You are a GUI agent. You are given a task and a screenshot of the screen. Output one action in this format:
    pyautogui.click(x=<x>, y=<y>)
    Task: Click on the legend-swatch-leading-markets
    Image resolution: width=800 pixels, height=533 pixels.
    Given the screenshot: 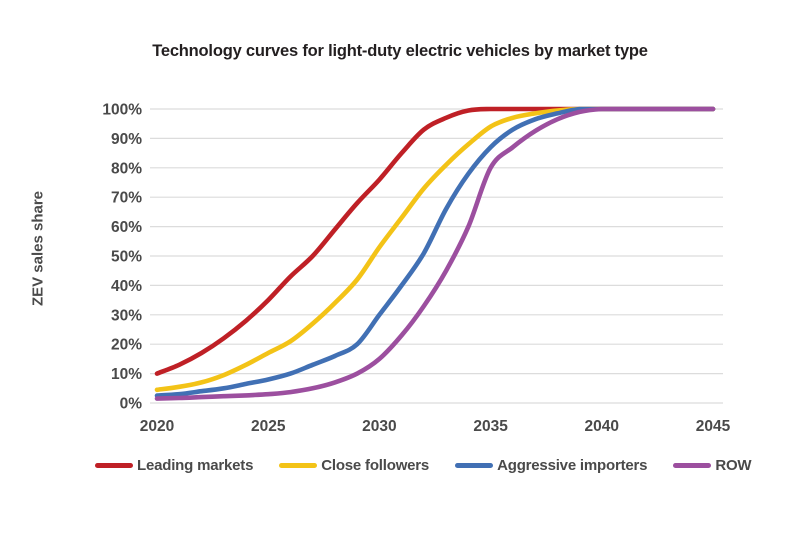 What is the action you would take?
    pyautogui.click(x=114, y=465)
    